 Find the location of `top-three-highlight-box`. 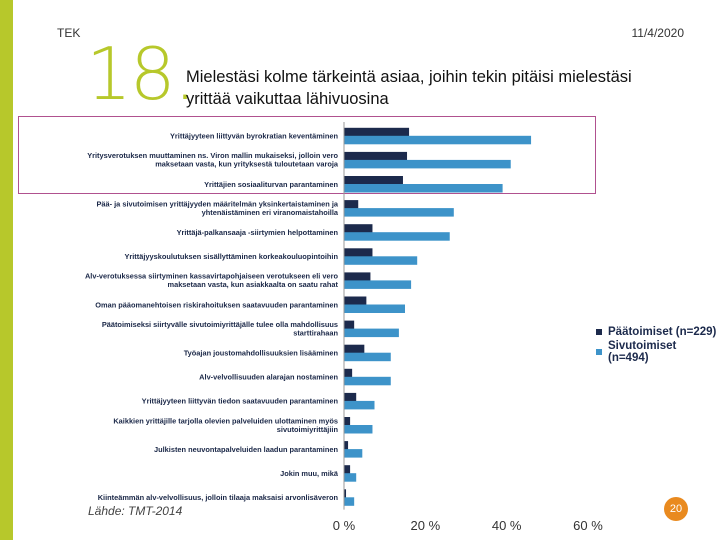

top-three-highlight-box is located at coordinates (307, 155).